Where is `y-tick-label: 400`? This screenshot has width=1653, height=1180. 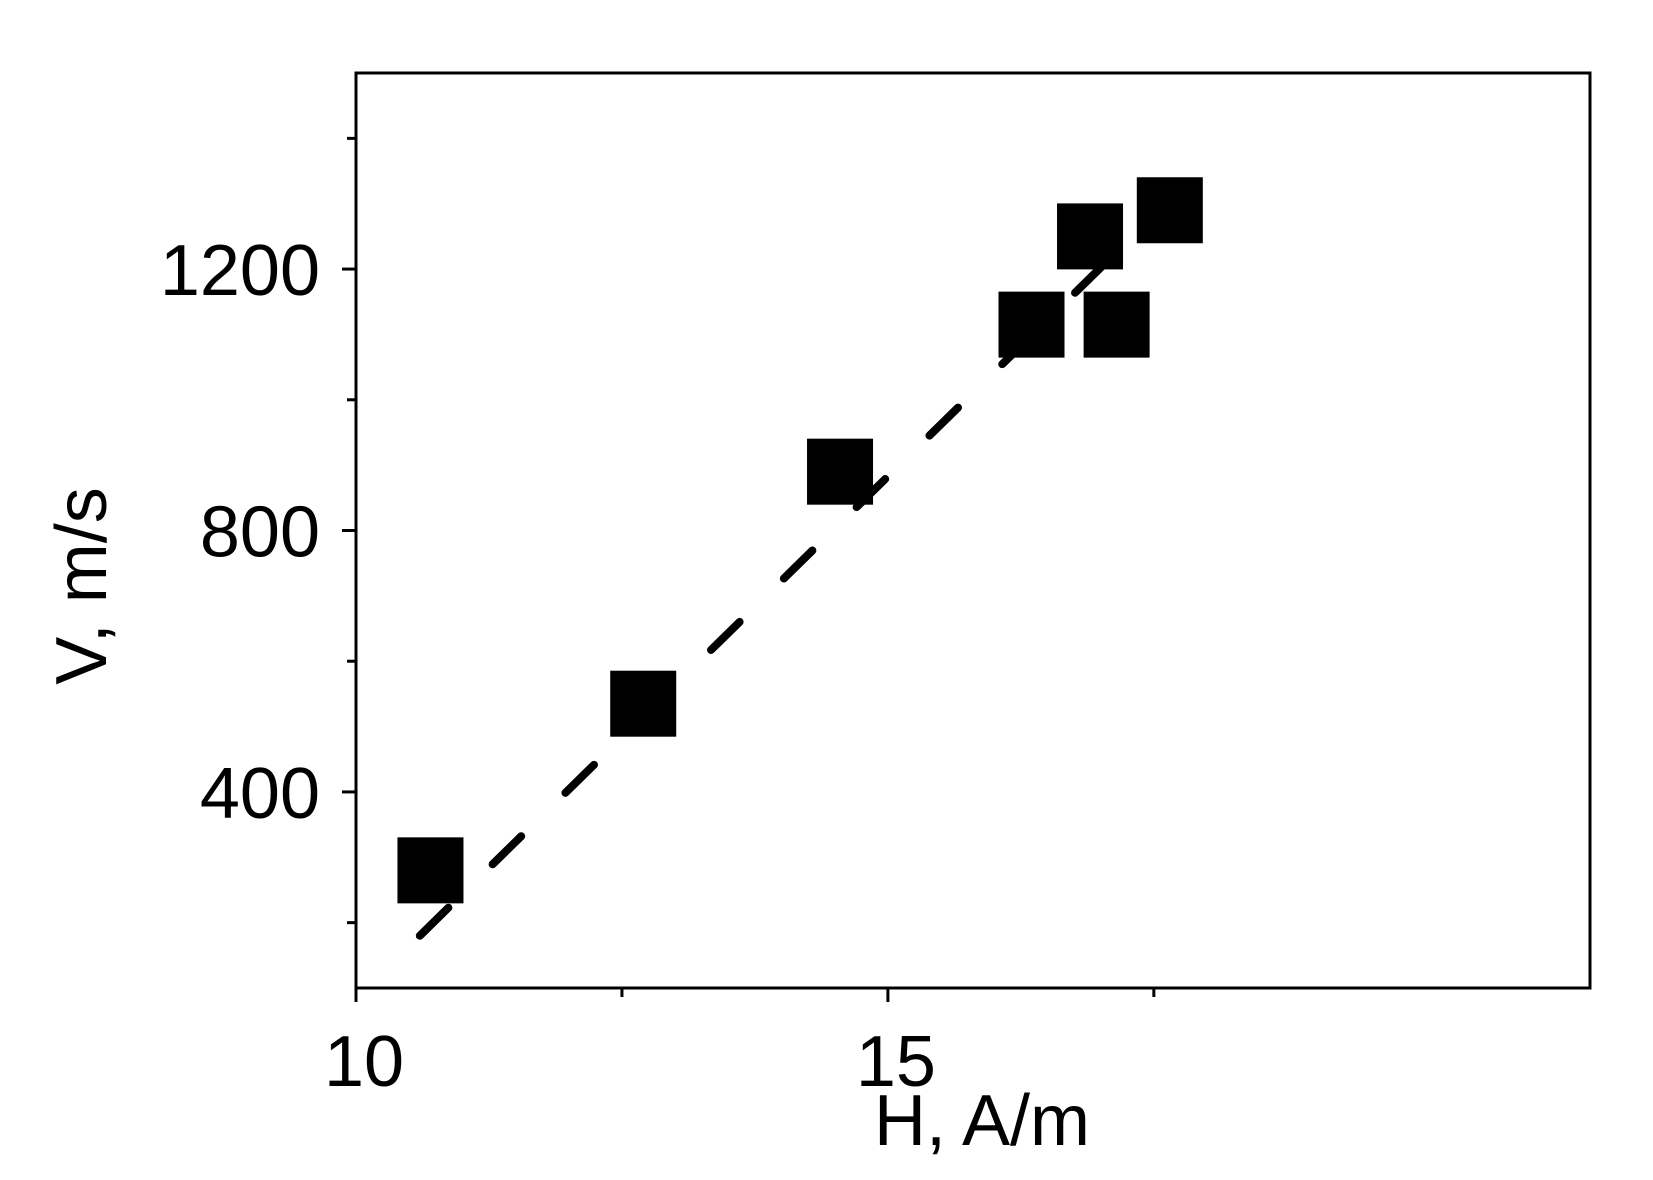
y-tick-label: 400 is located at coordinates (260, 794).